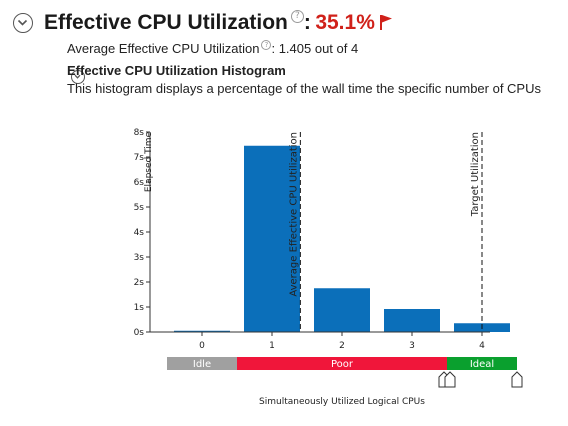  I want to click on title-colon: :, so click(307, 22).